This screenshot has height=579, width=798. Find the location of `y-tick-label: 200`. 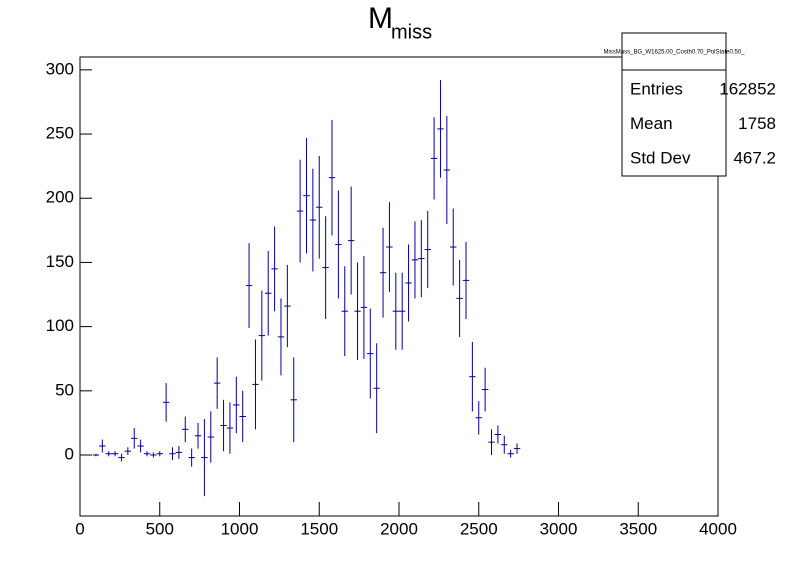

y-tick-label: 200 is located at coordinates (60, 197).